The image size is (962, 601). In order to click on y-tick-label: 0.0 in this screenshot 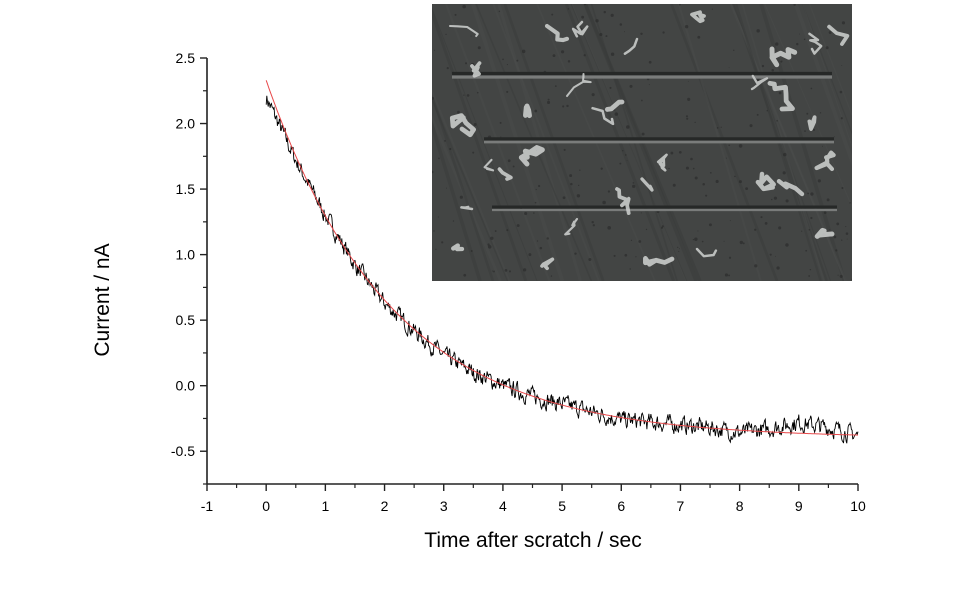, I will do `click(186, 386)`.